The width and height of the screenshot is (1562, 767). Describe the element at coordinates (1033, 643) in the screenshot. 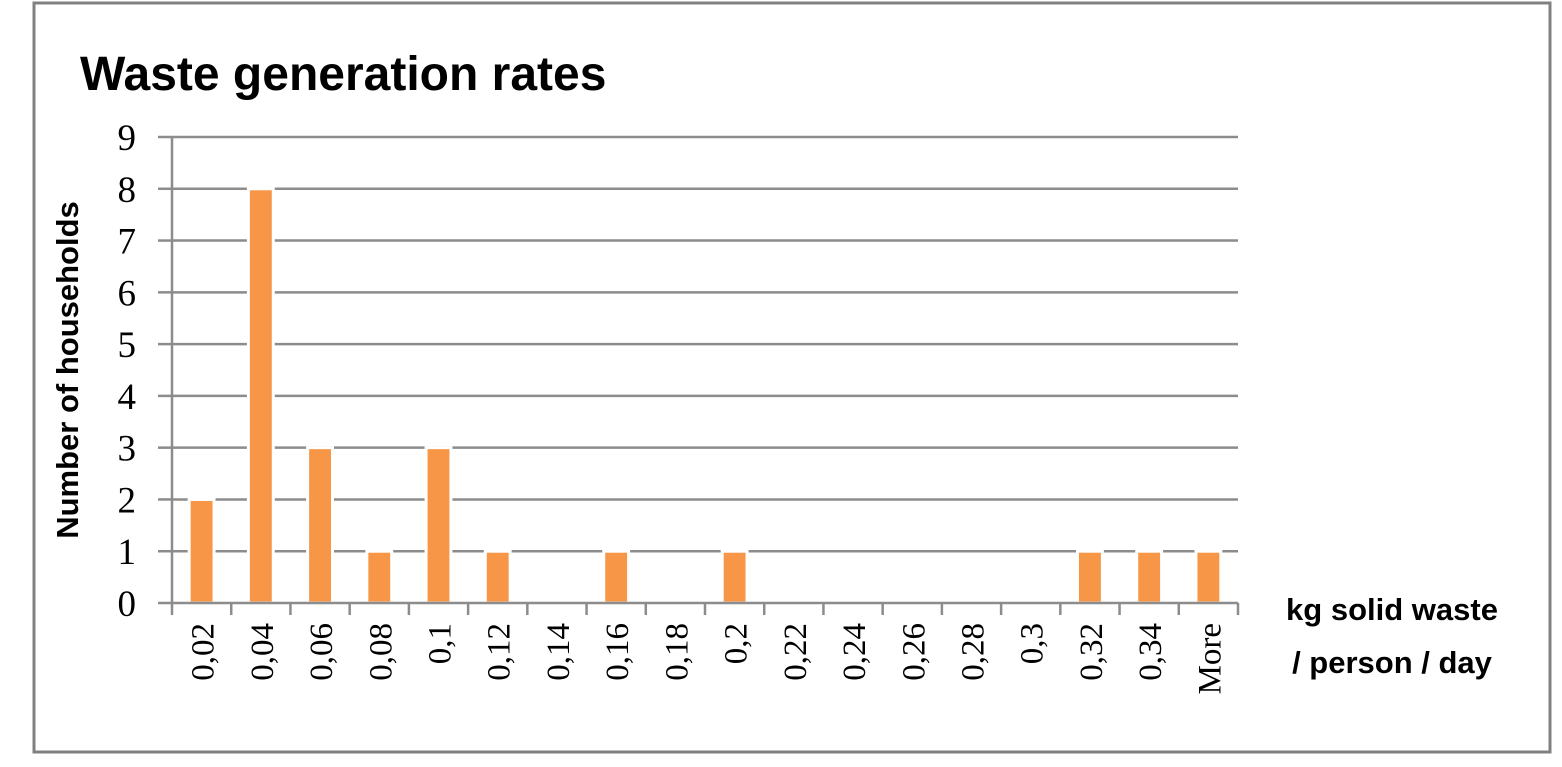

I see `x-tick-label: 0,3` at that location.